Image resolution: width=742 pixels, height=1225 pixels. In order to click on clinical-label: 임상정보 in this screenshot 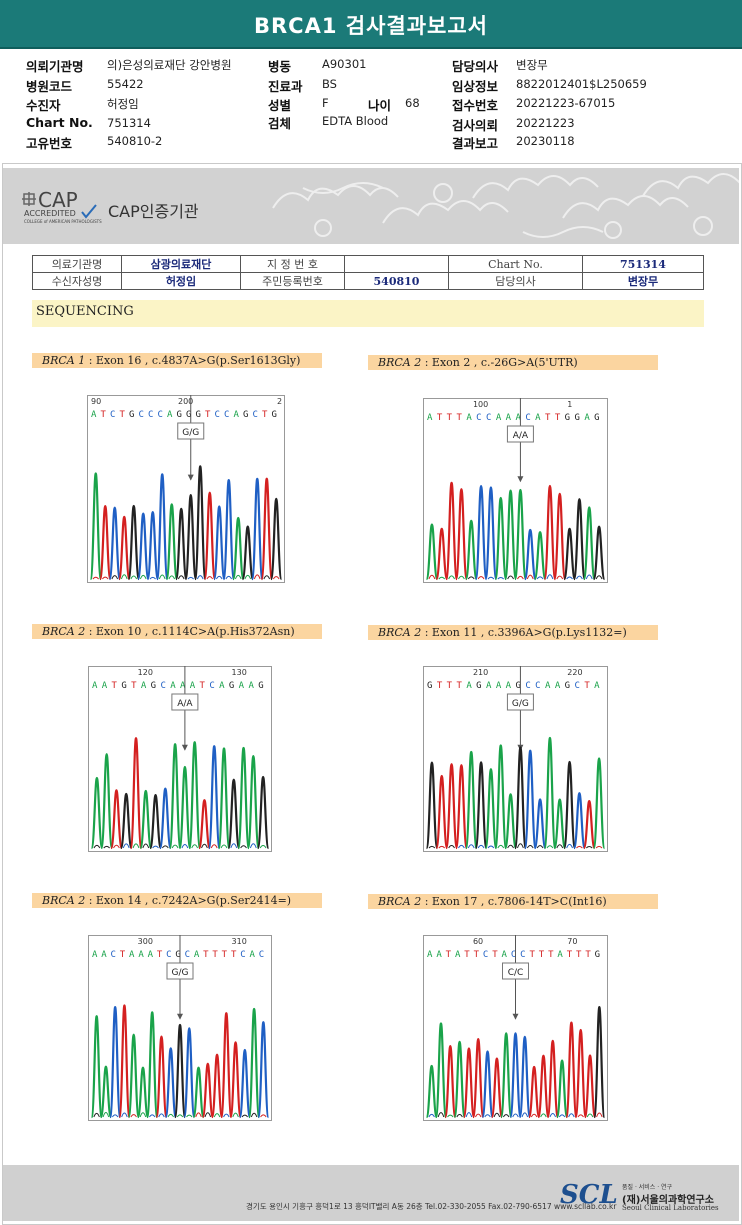, I will do `click(475, 86)`.